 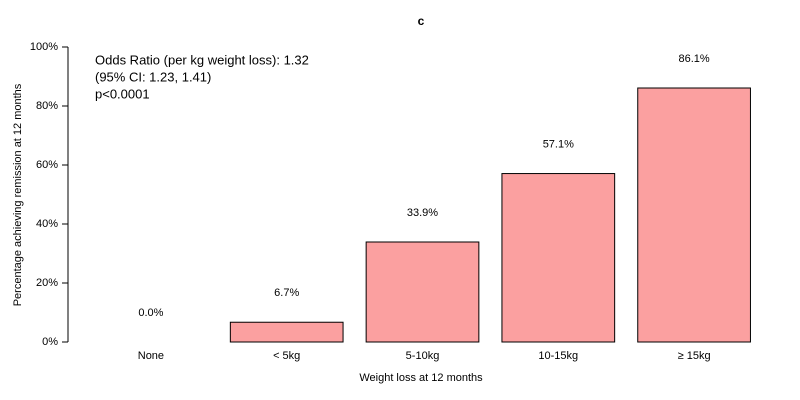 What do you see at coordinates (150, 313) in the screenshot?
I see `data-label: 0.0%` at bounding box center [150, 313].